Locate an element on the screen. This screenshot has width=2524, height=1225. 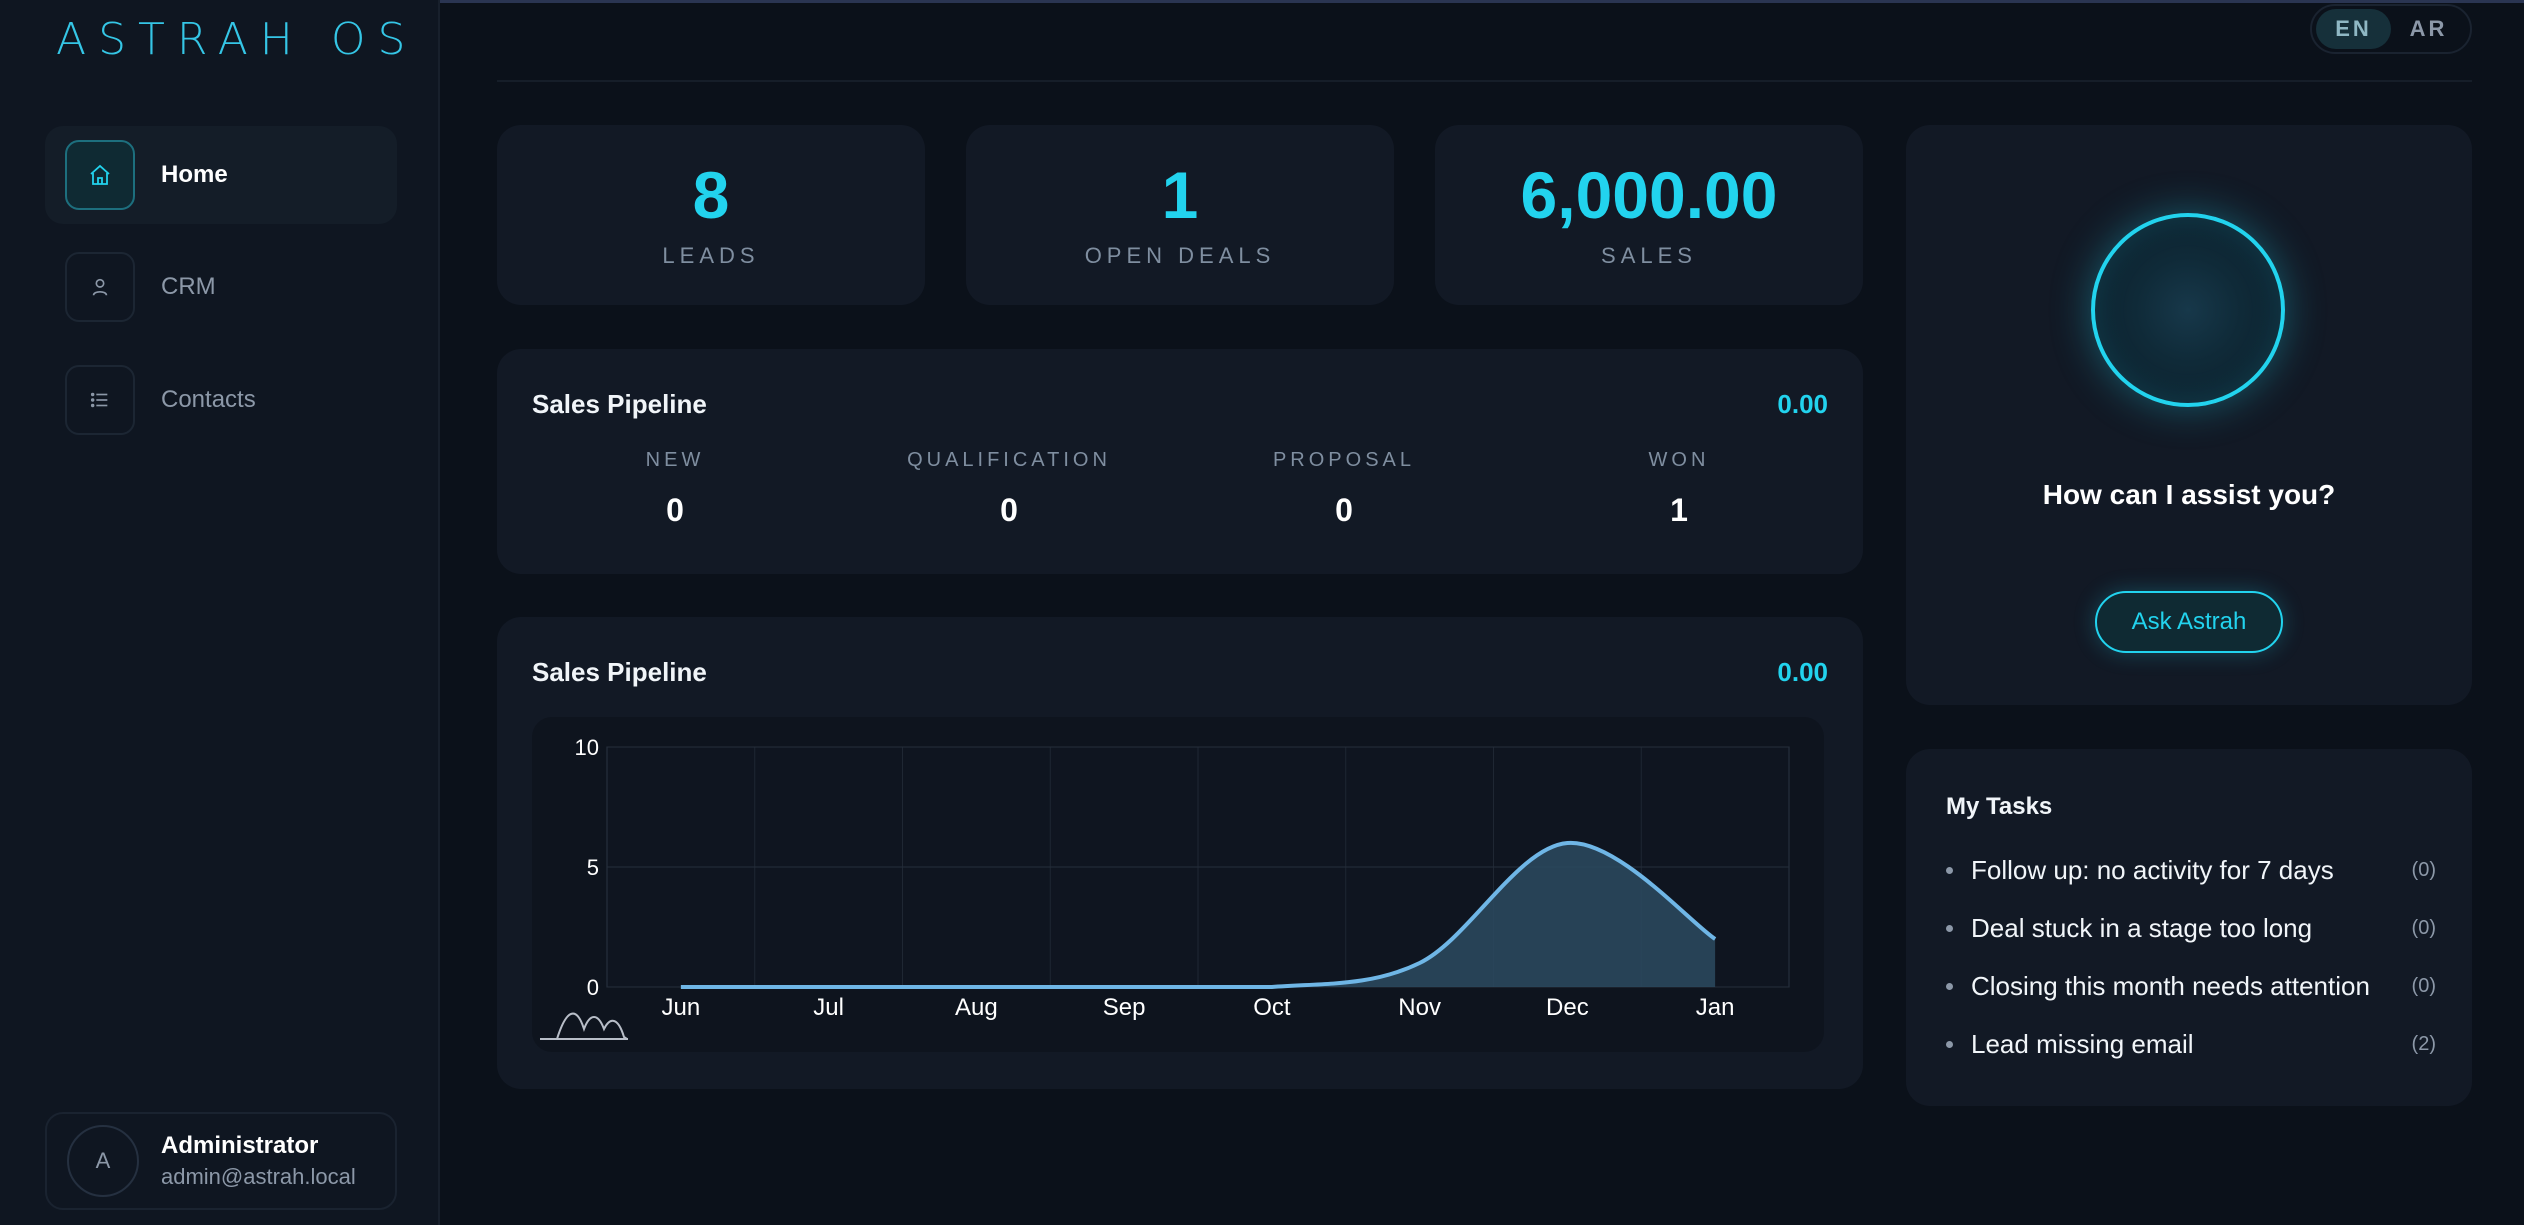
assistant-question: How can I assist you? is located at coordinates (2189, 494).